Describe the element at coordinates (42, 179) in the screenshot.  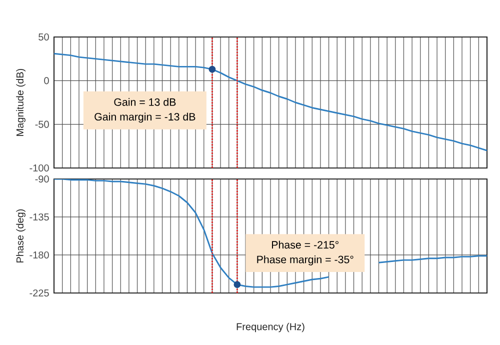
I see `y-tick-label: -90` at that location.